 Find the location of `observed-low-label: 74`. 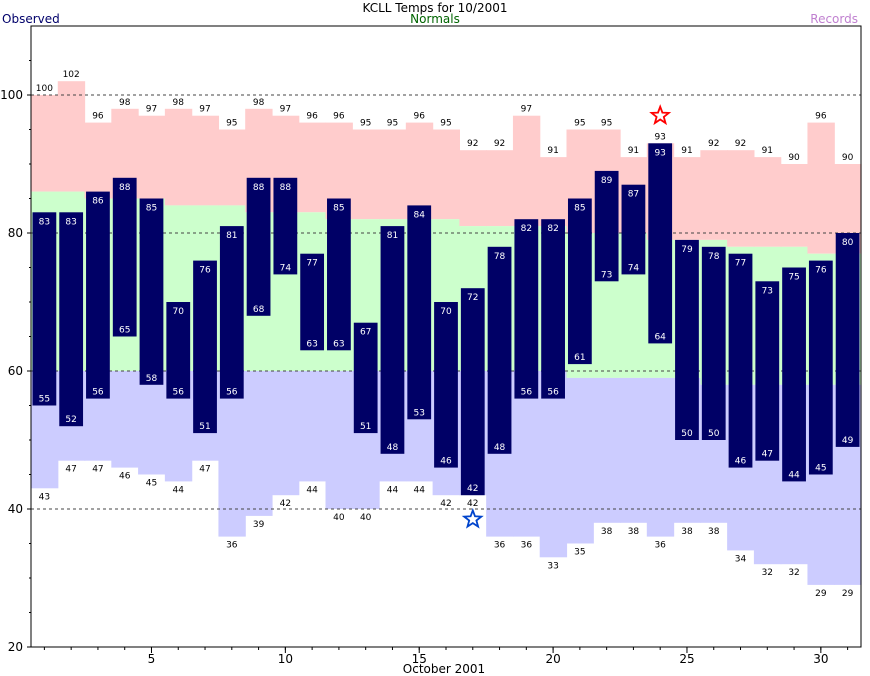

observed-low-label: 74 is located at coordinates (634, 268).